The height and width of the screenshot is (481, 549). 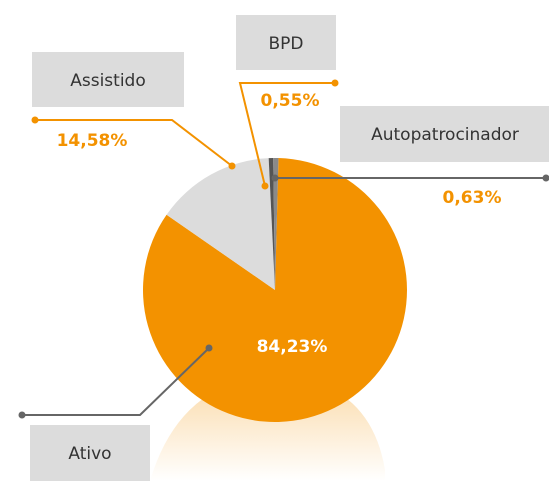 I want to click on category-label: BPD, so click(x=285, y=44).